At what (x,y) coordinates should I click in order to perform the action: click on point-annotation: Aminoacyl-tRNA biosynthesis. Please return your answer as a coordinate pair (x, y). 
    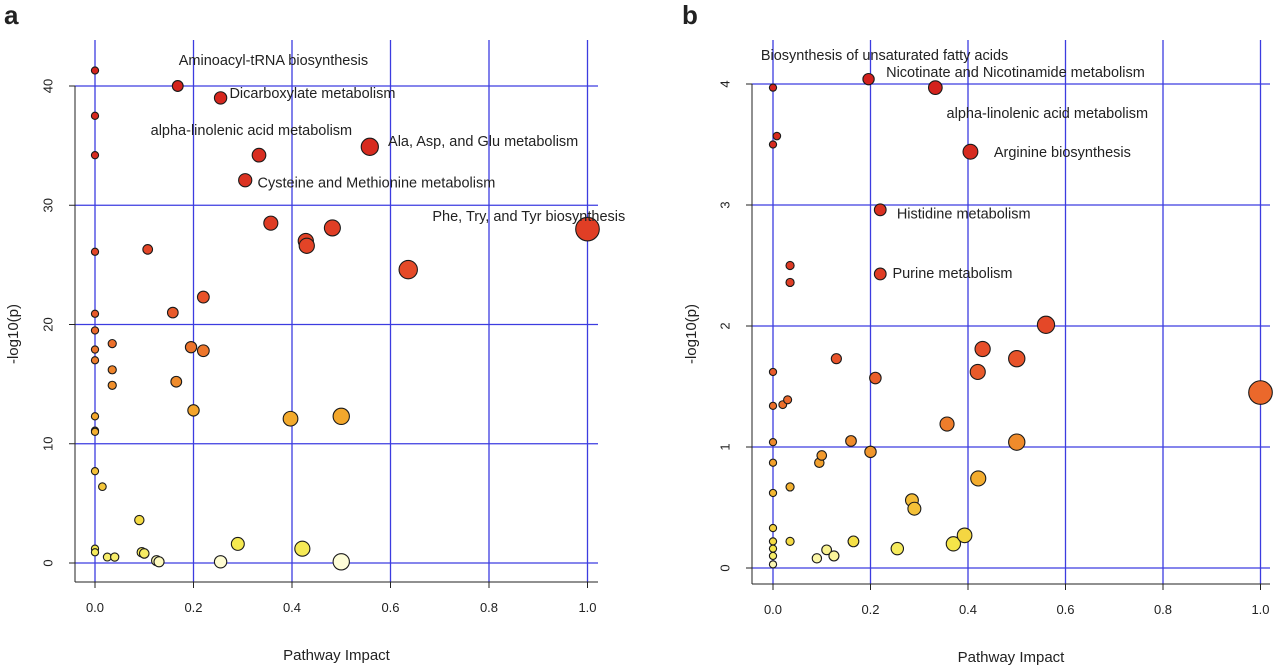
    Looking at the image, I should click on (273, 61).